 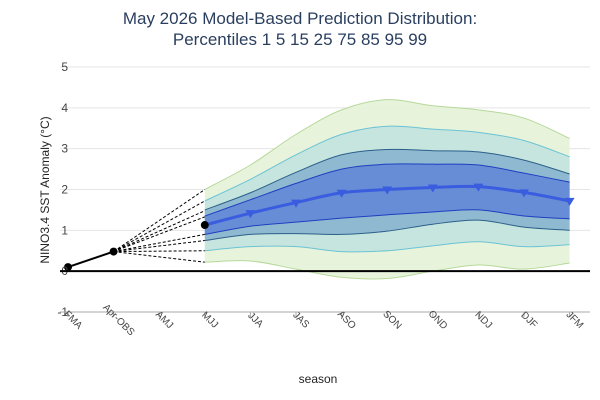 I want to click on band-15-85-upper-edge, so click(x=387, y=179).